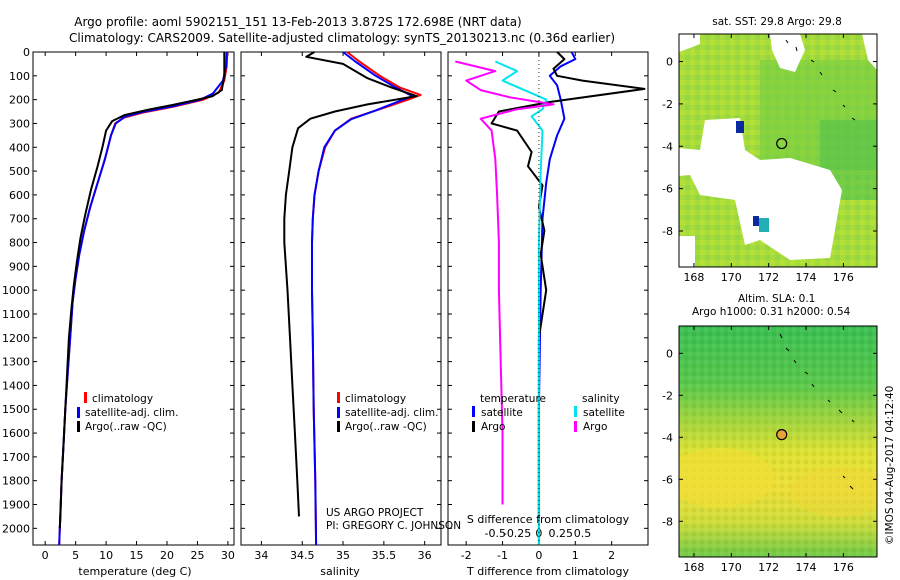 The height and width of the screenshot is (580, 900). What do you see at coordinates (343, 555) in the screenshot?
I see `salinity-x-tick-label: 35` at bounding box center [343, 555].